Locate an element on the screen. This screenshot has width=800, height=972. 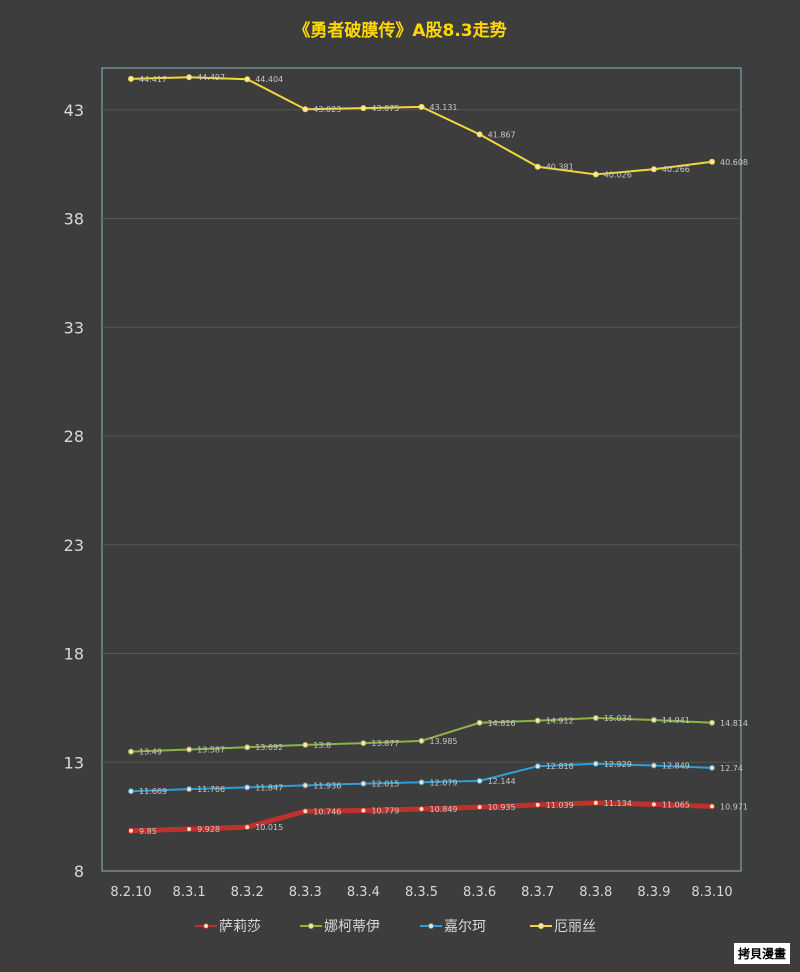
x-tick-label: 8.3.10 is located at coordinates (711, 892).